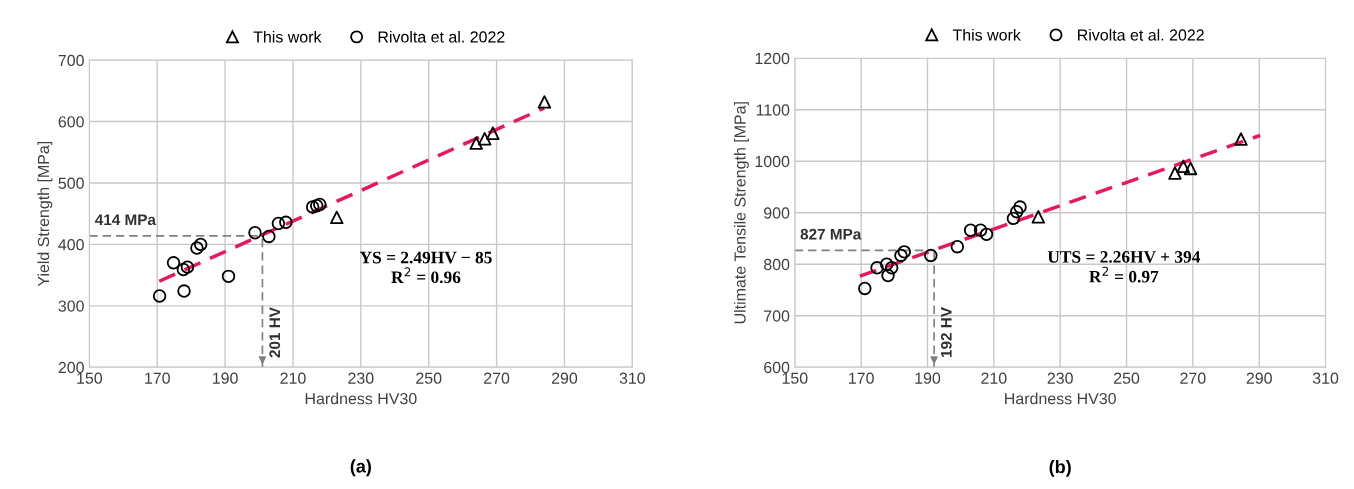 The width and height of the screenshot is (1354, 489). I want to click on y-tick-label: 1000, so click(772, 161).